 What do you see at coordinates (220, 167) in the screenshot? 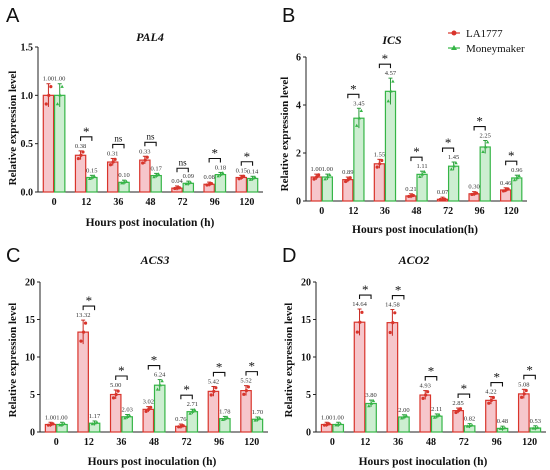
I see `value-label: 0.18` at bounding box center [220, 167].